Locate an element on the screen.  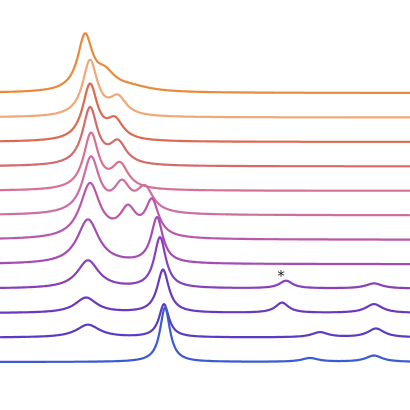
peak-annotation-1: * is located at coordinates (281, 276).